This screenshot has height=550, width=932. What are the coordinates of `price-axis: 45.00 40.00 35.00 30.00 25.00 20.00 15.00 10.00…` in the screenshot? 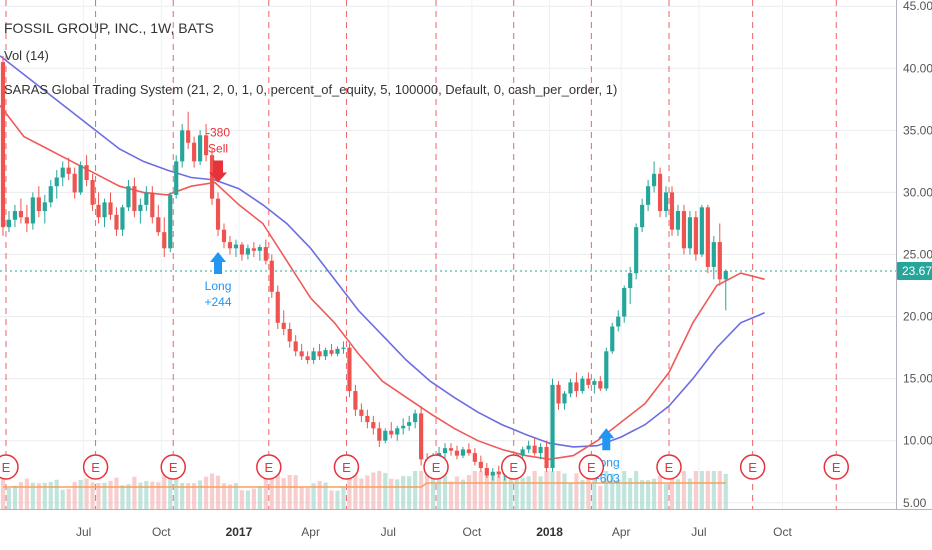 It's located at (917, 255).